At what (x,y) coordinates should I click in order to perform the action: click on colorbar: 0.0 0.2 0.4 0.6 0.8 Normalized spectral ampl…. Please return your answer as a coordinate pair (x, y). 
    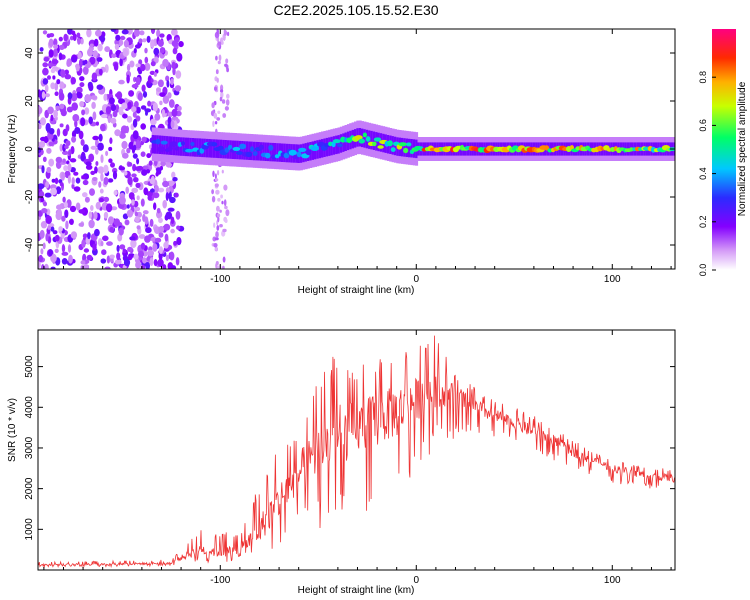
    Looking at the image, I should click on (723, 152).